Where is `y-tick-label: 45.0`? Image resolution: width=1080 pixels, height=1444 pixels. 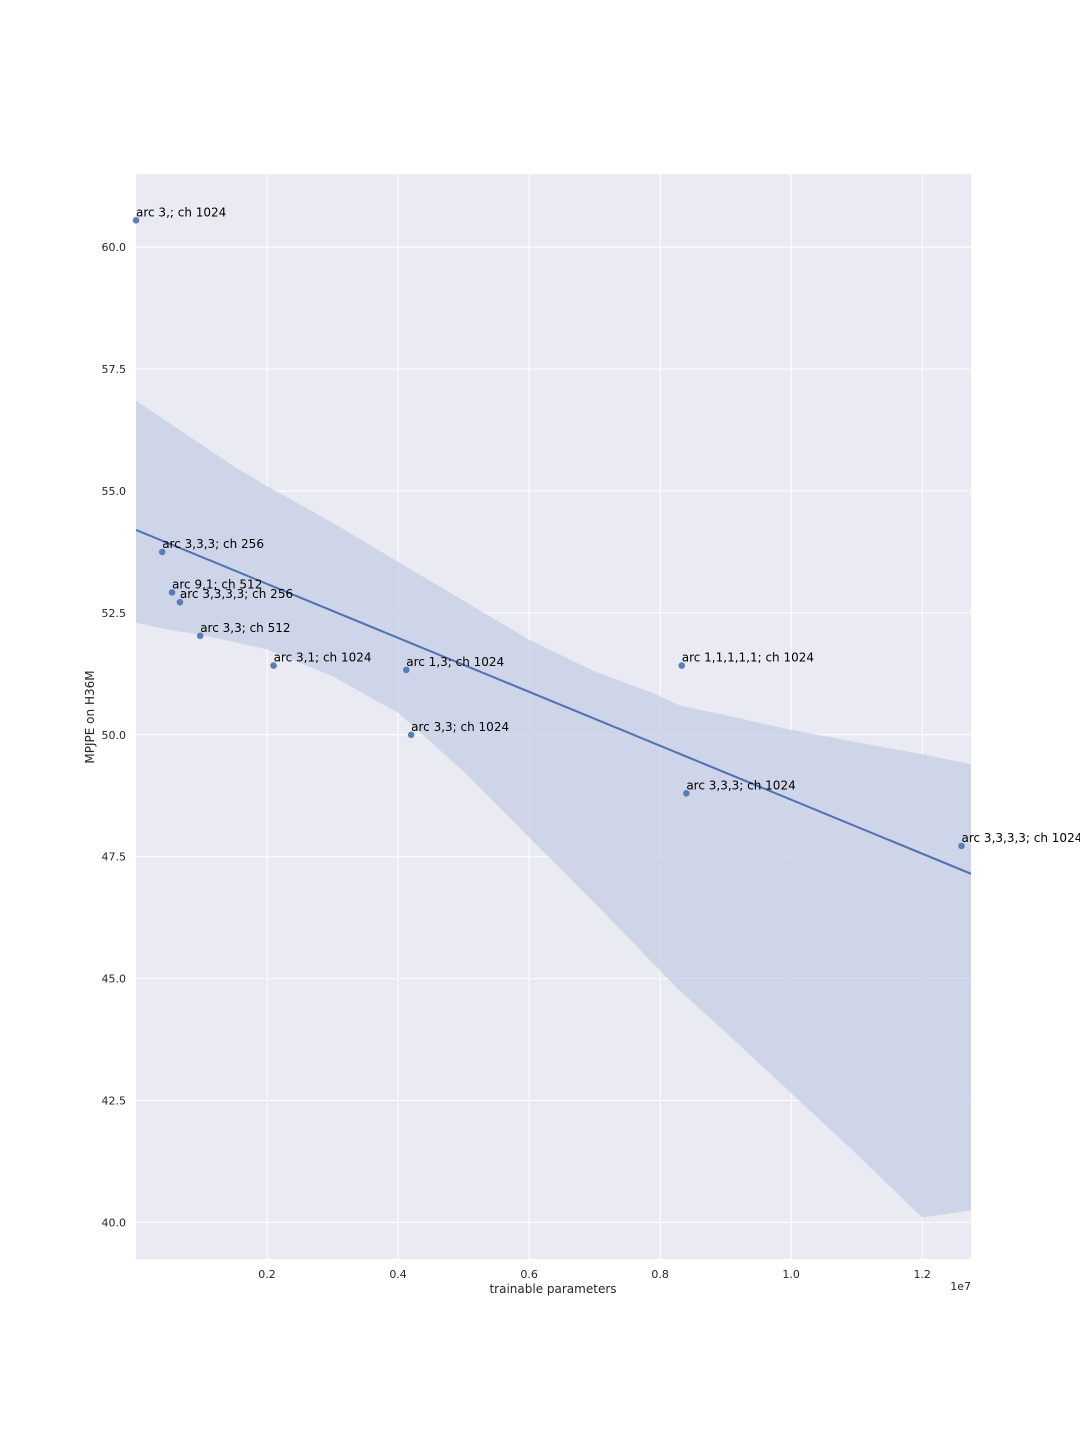 y-tick-label: 45.0 is located at coordinates (114, 979).